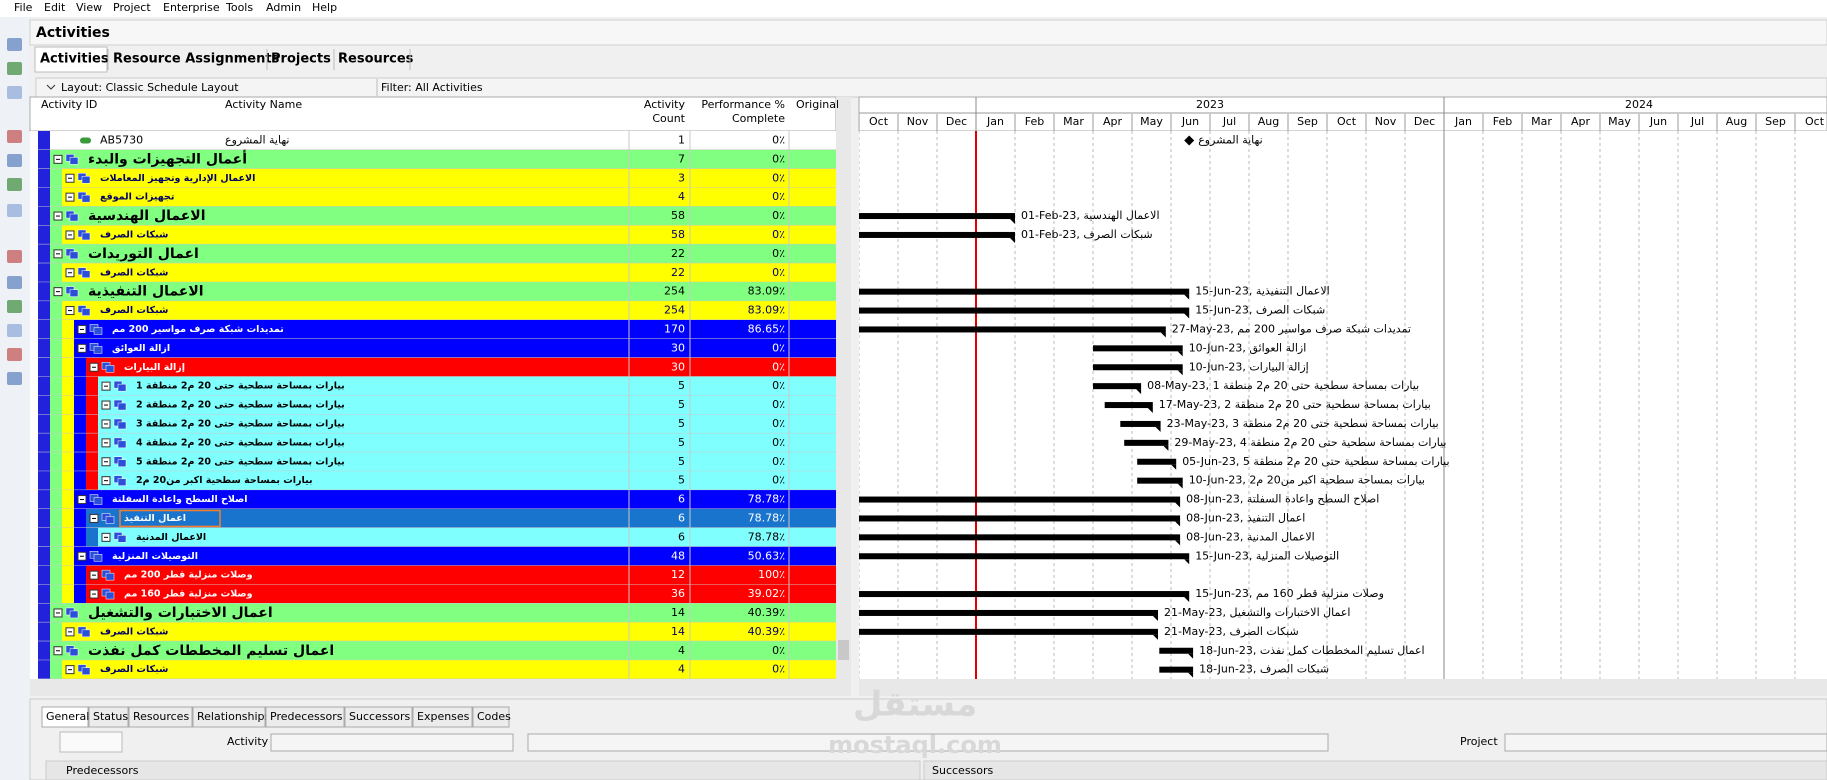 The height and width of the screenshot is (780, 1827). Describe the element at coordinates (843, 388) in the screenshot. I see `v-scrollbar` at that location.